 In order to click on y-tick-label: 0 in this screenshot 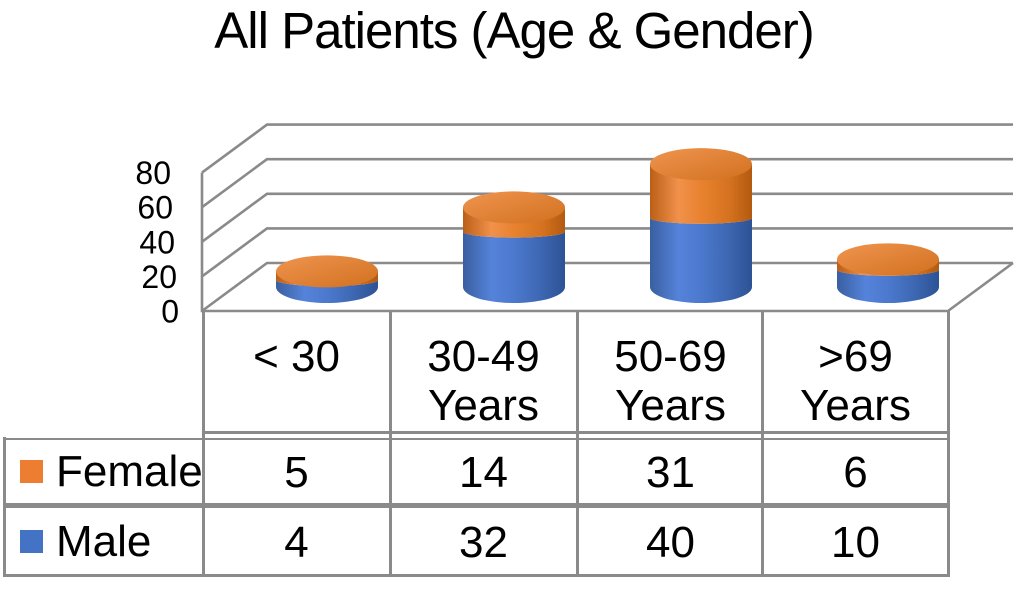, I will do `click(170, 312)`.